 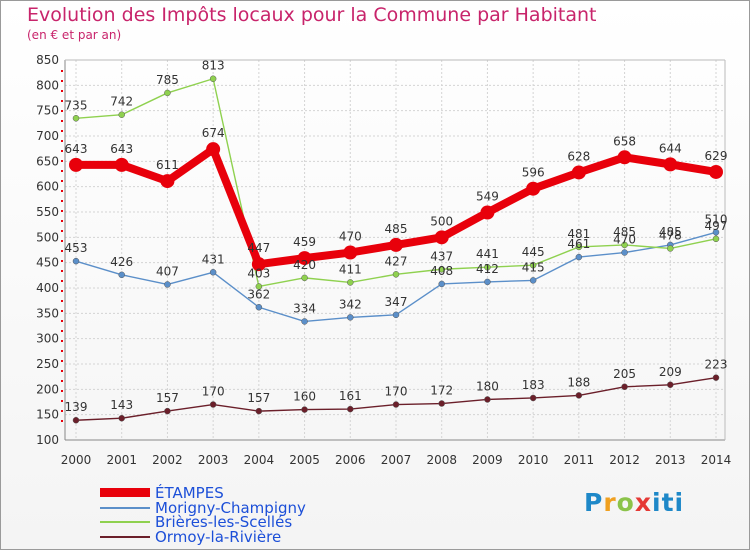 What do you see at coordinates (189, 493) in the screenshot?
I see `legend-label: ÉTAMPES` at bounding box center [189, 493].